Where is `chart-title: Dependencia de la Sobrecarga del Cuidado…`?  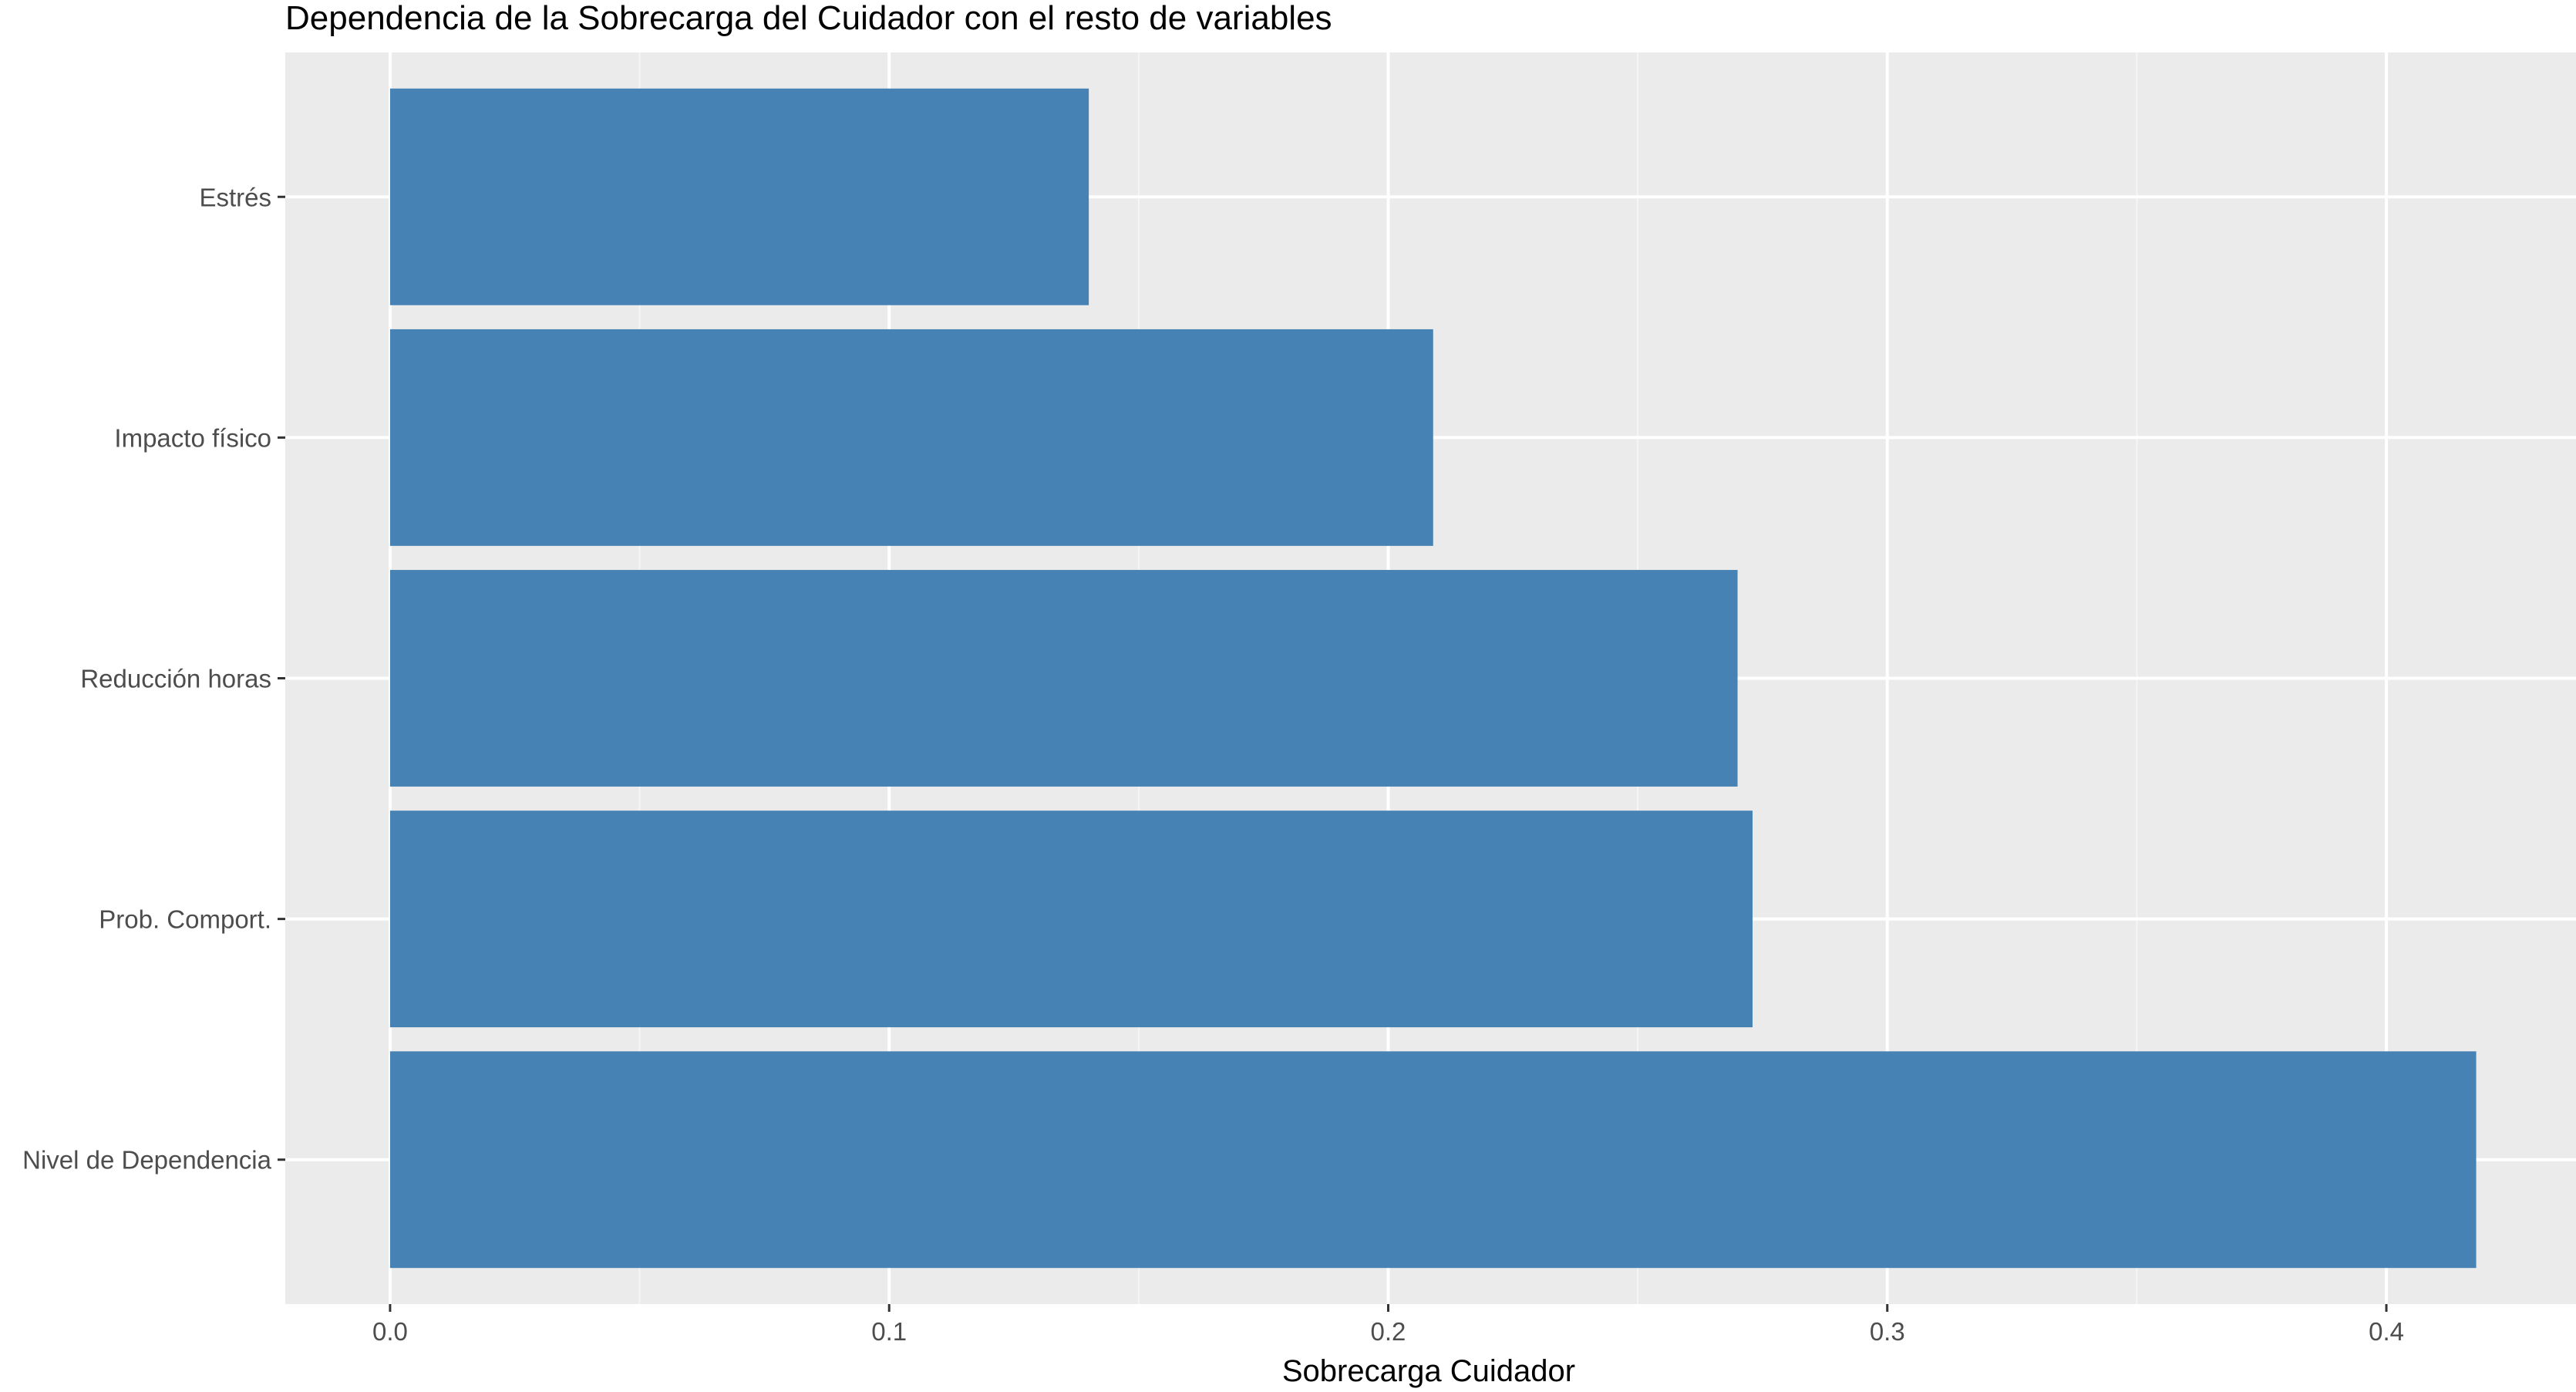 chart-title: Dependencia de la Sobrecarga del Cuidado… is located at coordinates (808, 18).